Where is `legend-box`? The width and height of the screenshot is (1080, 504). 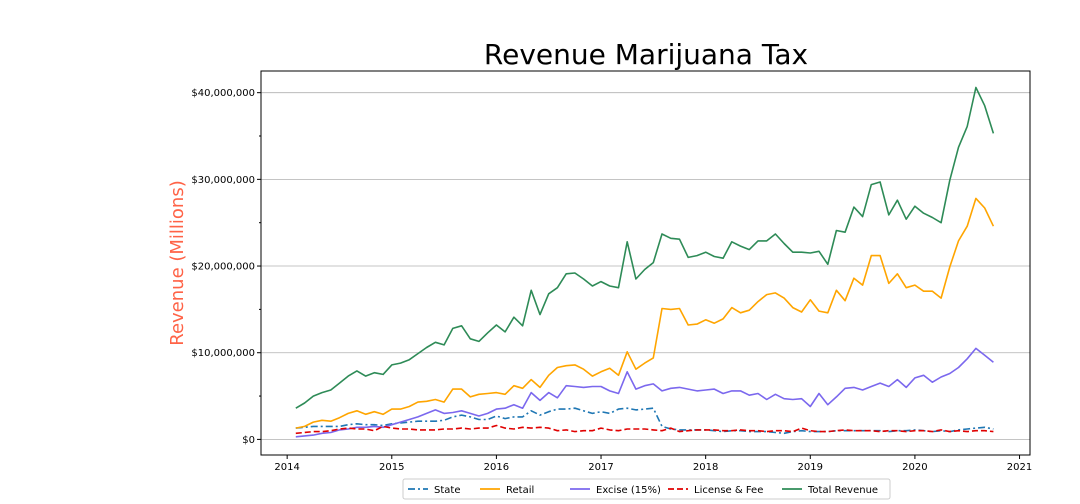
legend-box is located at coordinates (646, 489).